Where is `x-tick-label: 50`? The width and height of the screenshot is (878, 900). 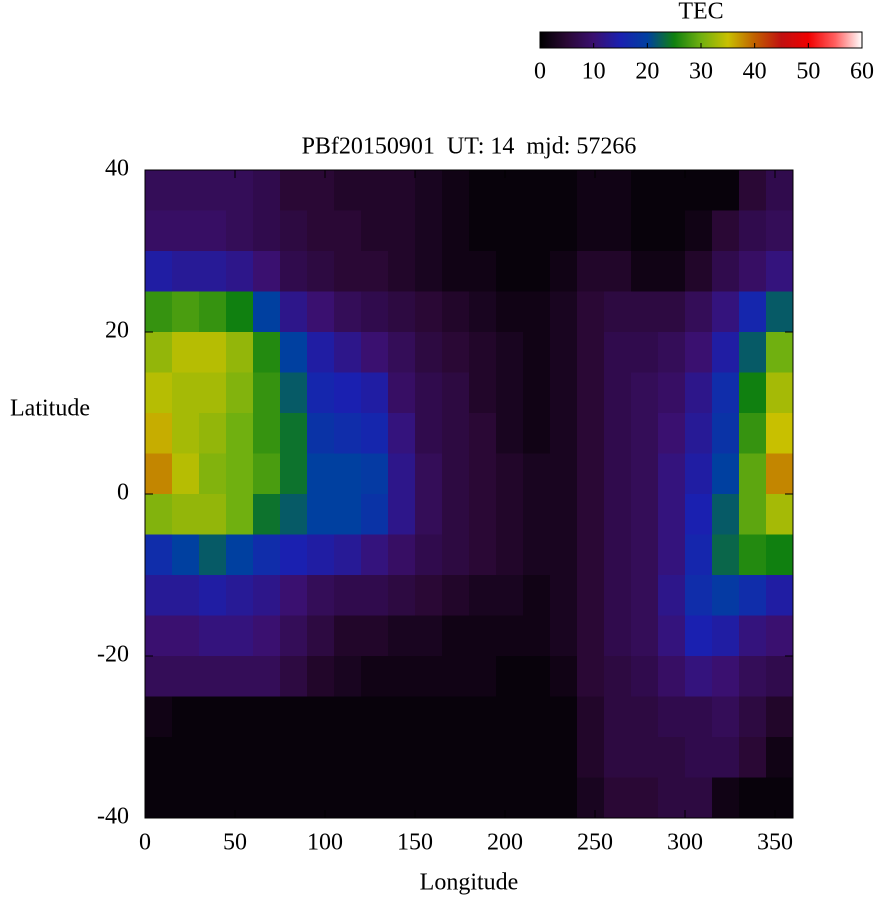 x-tick-label: 50 is located at coordinates (235, 843).